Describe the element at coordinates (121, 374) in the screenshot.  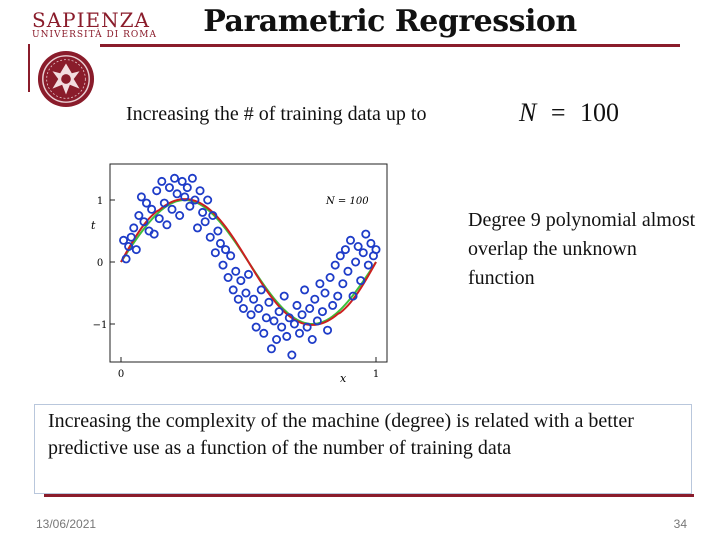
I see `x-tick-label: 0` at that location.